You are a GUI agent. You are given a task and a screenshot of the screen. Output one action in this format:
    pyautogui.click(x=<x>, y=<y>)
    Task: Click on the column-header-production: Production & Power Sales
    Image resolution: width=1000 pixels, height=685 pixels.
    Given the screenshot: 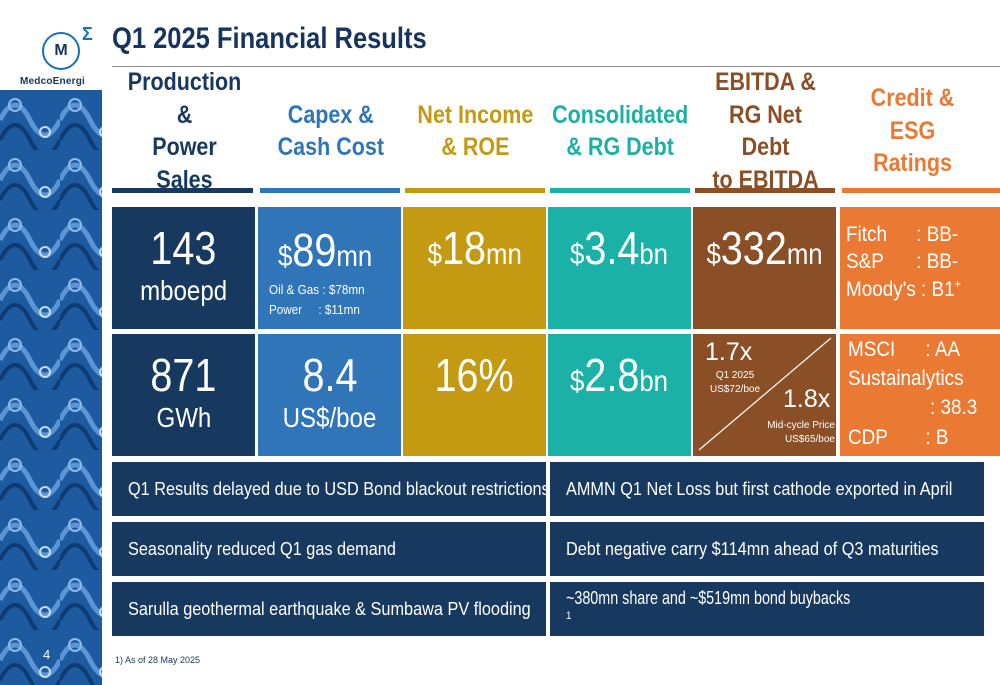 What is the action you would take?
    pyautogui.click(x=184, y=131)
    